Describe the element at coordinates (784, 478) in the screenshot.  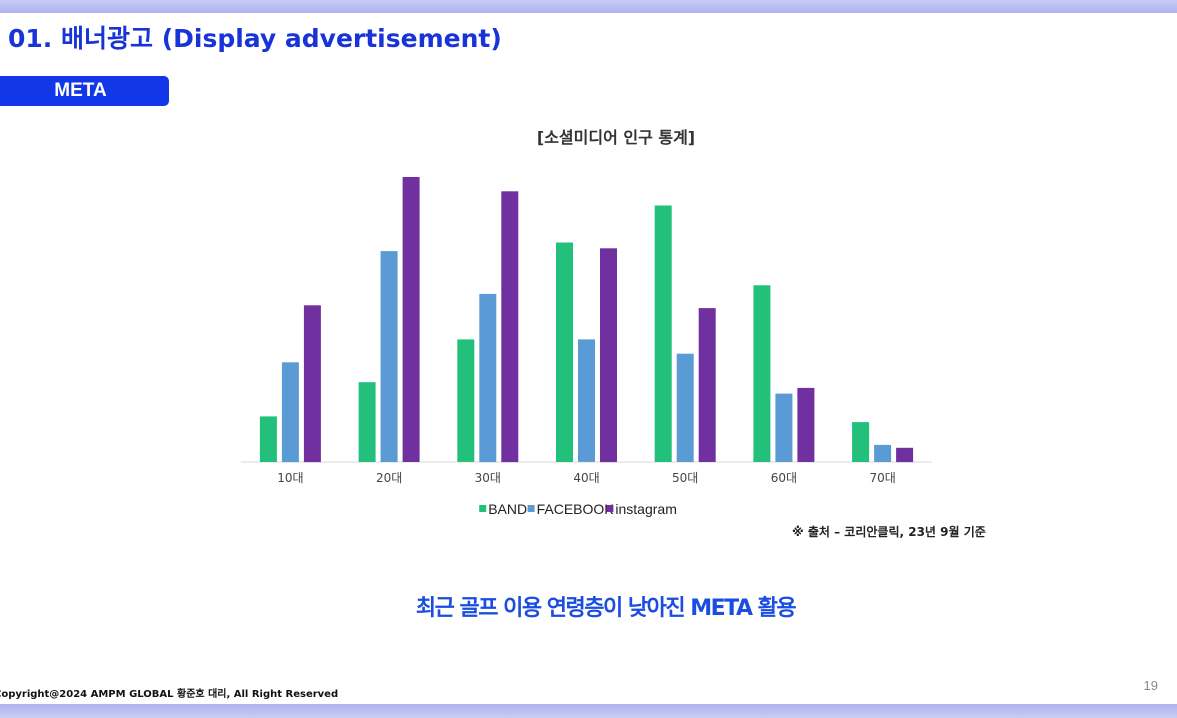
I see `x-tick-label: 60대` at that location.